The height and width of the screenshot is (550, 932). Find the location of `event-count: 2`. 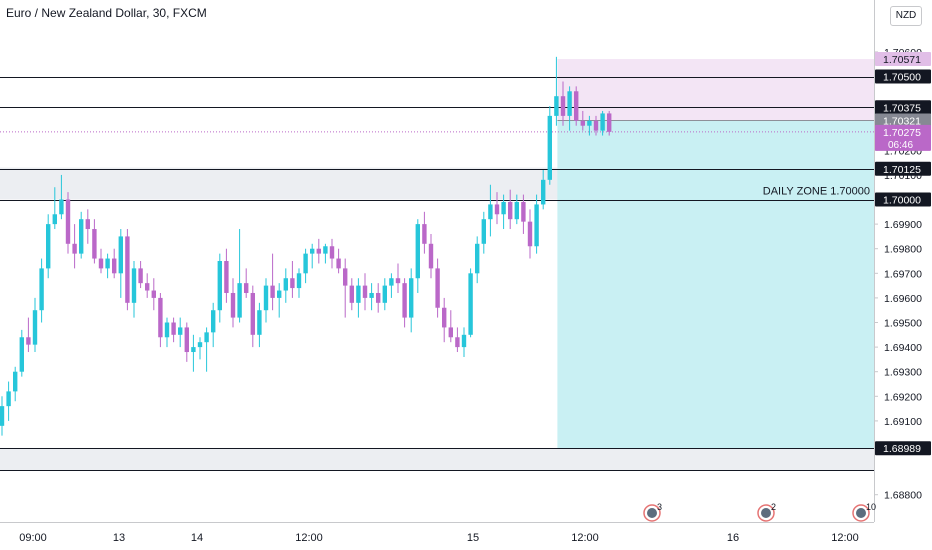

event-count: 2 is located at coordinates (773, 507).